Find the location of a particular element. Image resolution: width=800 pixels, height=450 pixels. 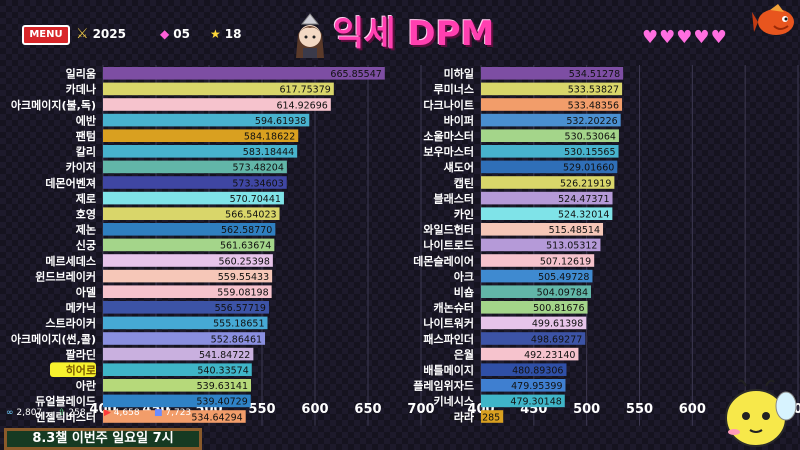

stat-sword: ⚔ 2025 is located at coordinates (101, 34).